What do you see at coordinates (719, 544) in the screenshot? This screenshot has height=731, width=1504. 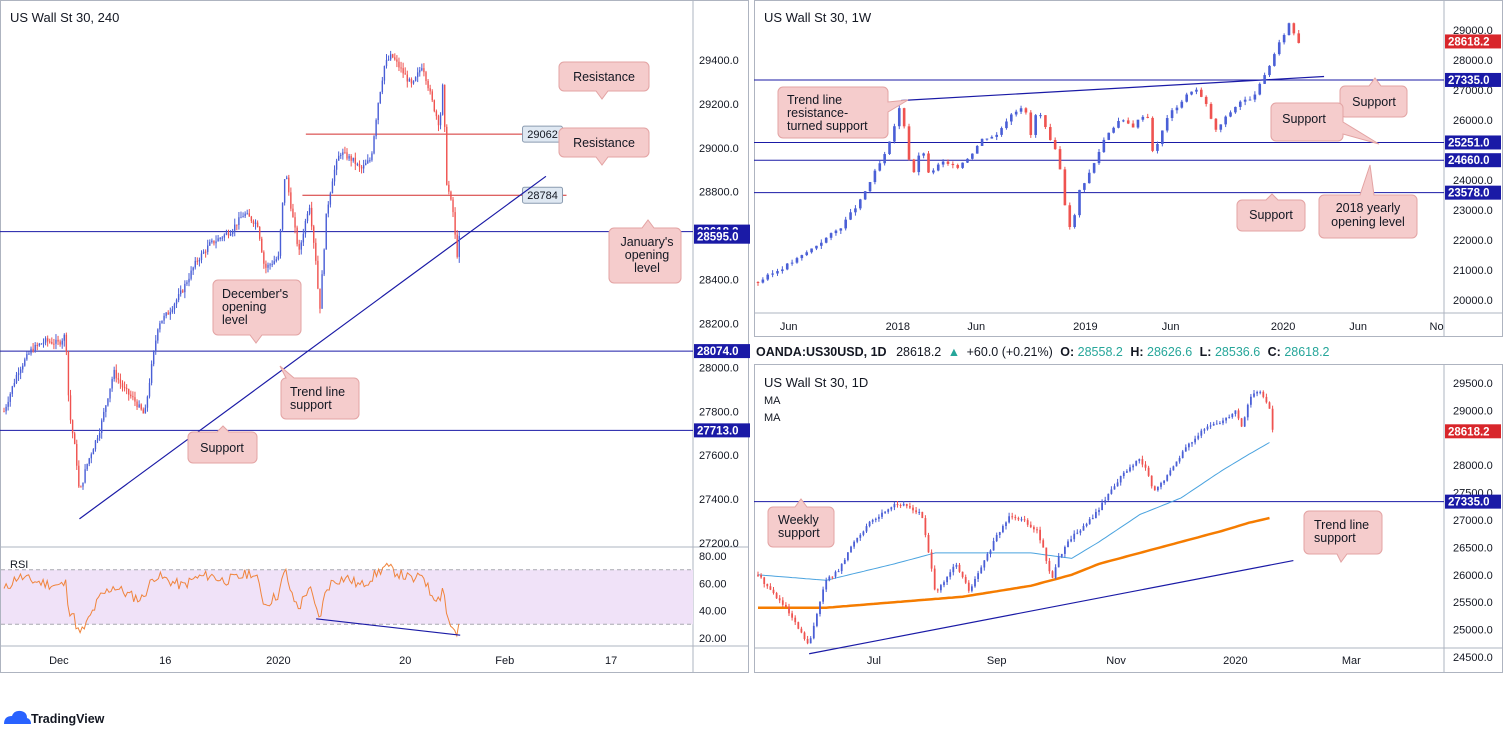 I see `price-tick-label: 27200.0` at bounding box center [719, 544].